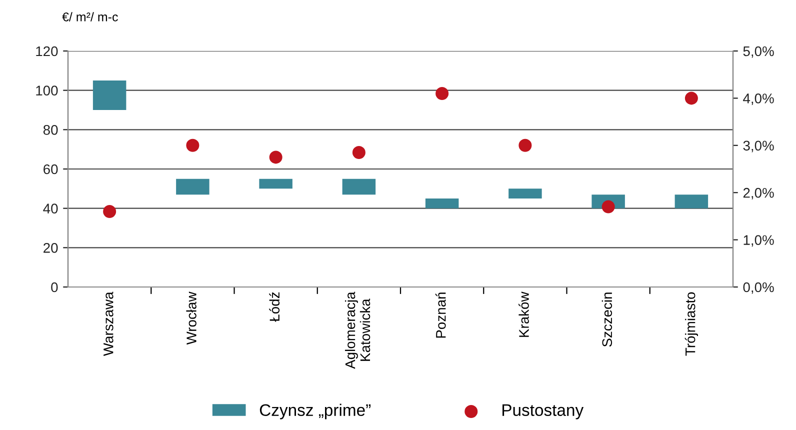 The image size is (796, 430). Describe the element at coordinates (47, 91) in the screenshot. I see `y-tick-label: 100` at that location.